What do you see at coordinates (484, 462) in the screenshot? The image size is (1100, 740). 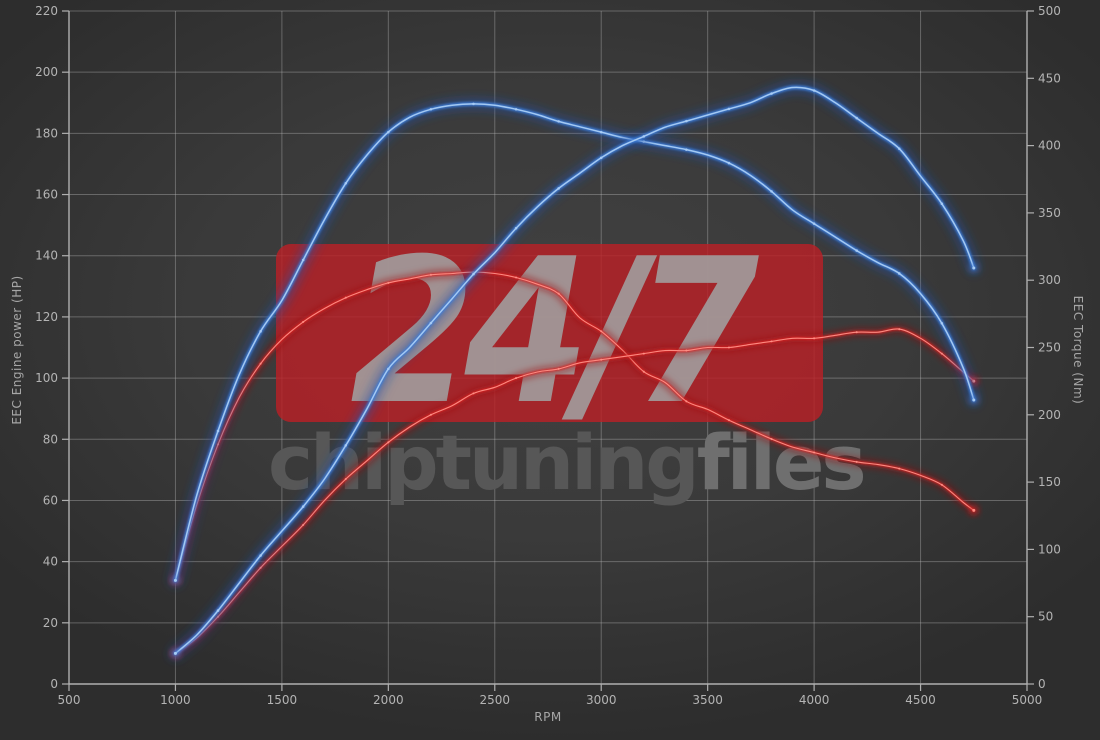 I see `watermark-brand-bold: chiptuning` at bounding box center [484, 462].